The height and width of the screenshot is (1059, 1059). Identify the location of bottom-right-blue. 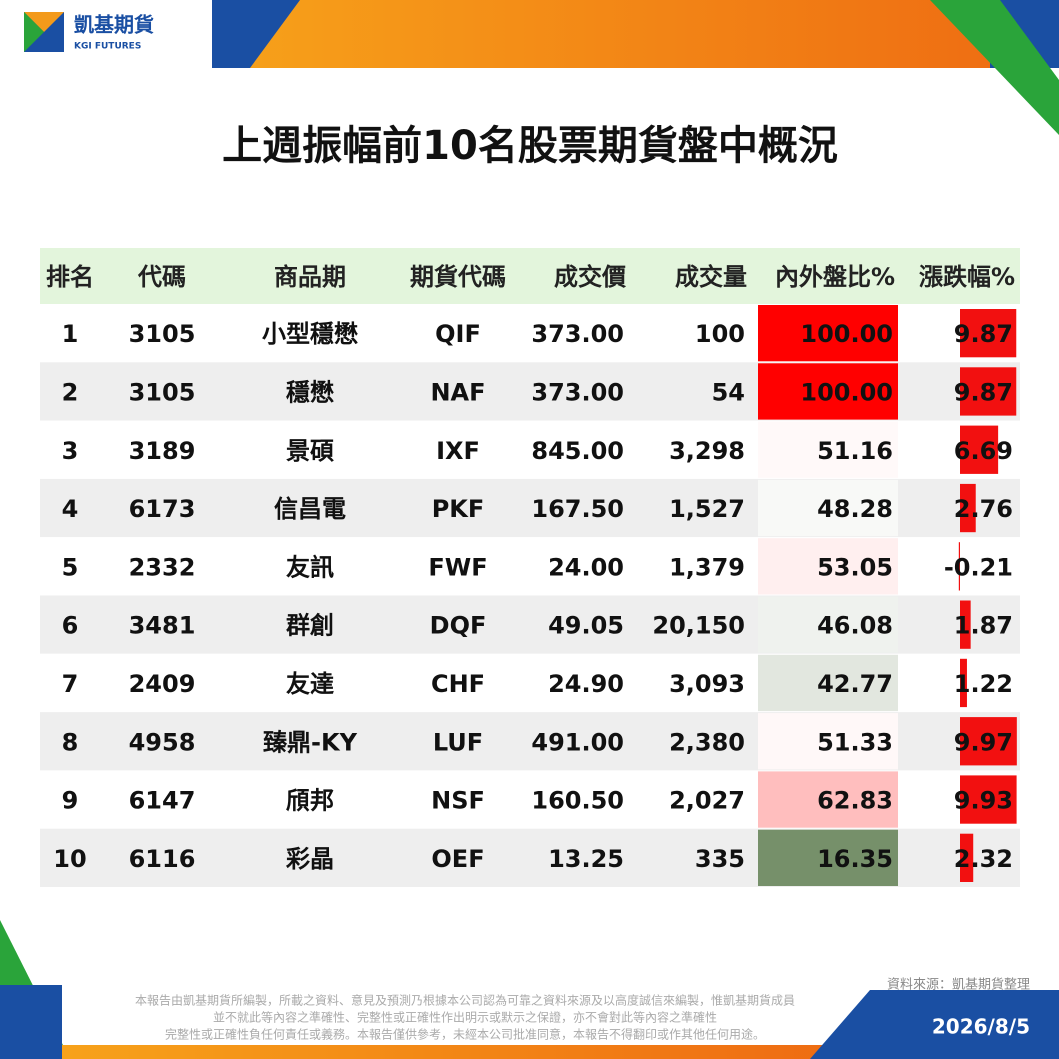
(934, 1024).